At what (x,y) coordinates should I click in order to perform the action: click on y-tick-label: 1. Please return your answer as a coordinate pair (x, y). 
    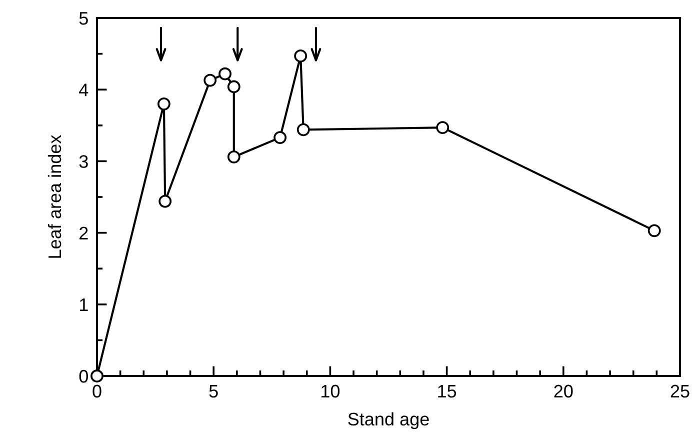
    Looking at the image, I should click on (84, 304).